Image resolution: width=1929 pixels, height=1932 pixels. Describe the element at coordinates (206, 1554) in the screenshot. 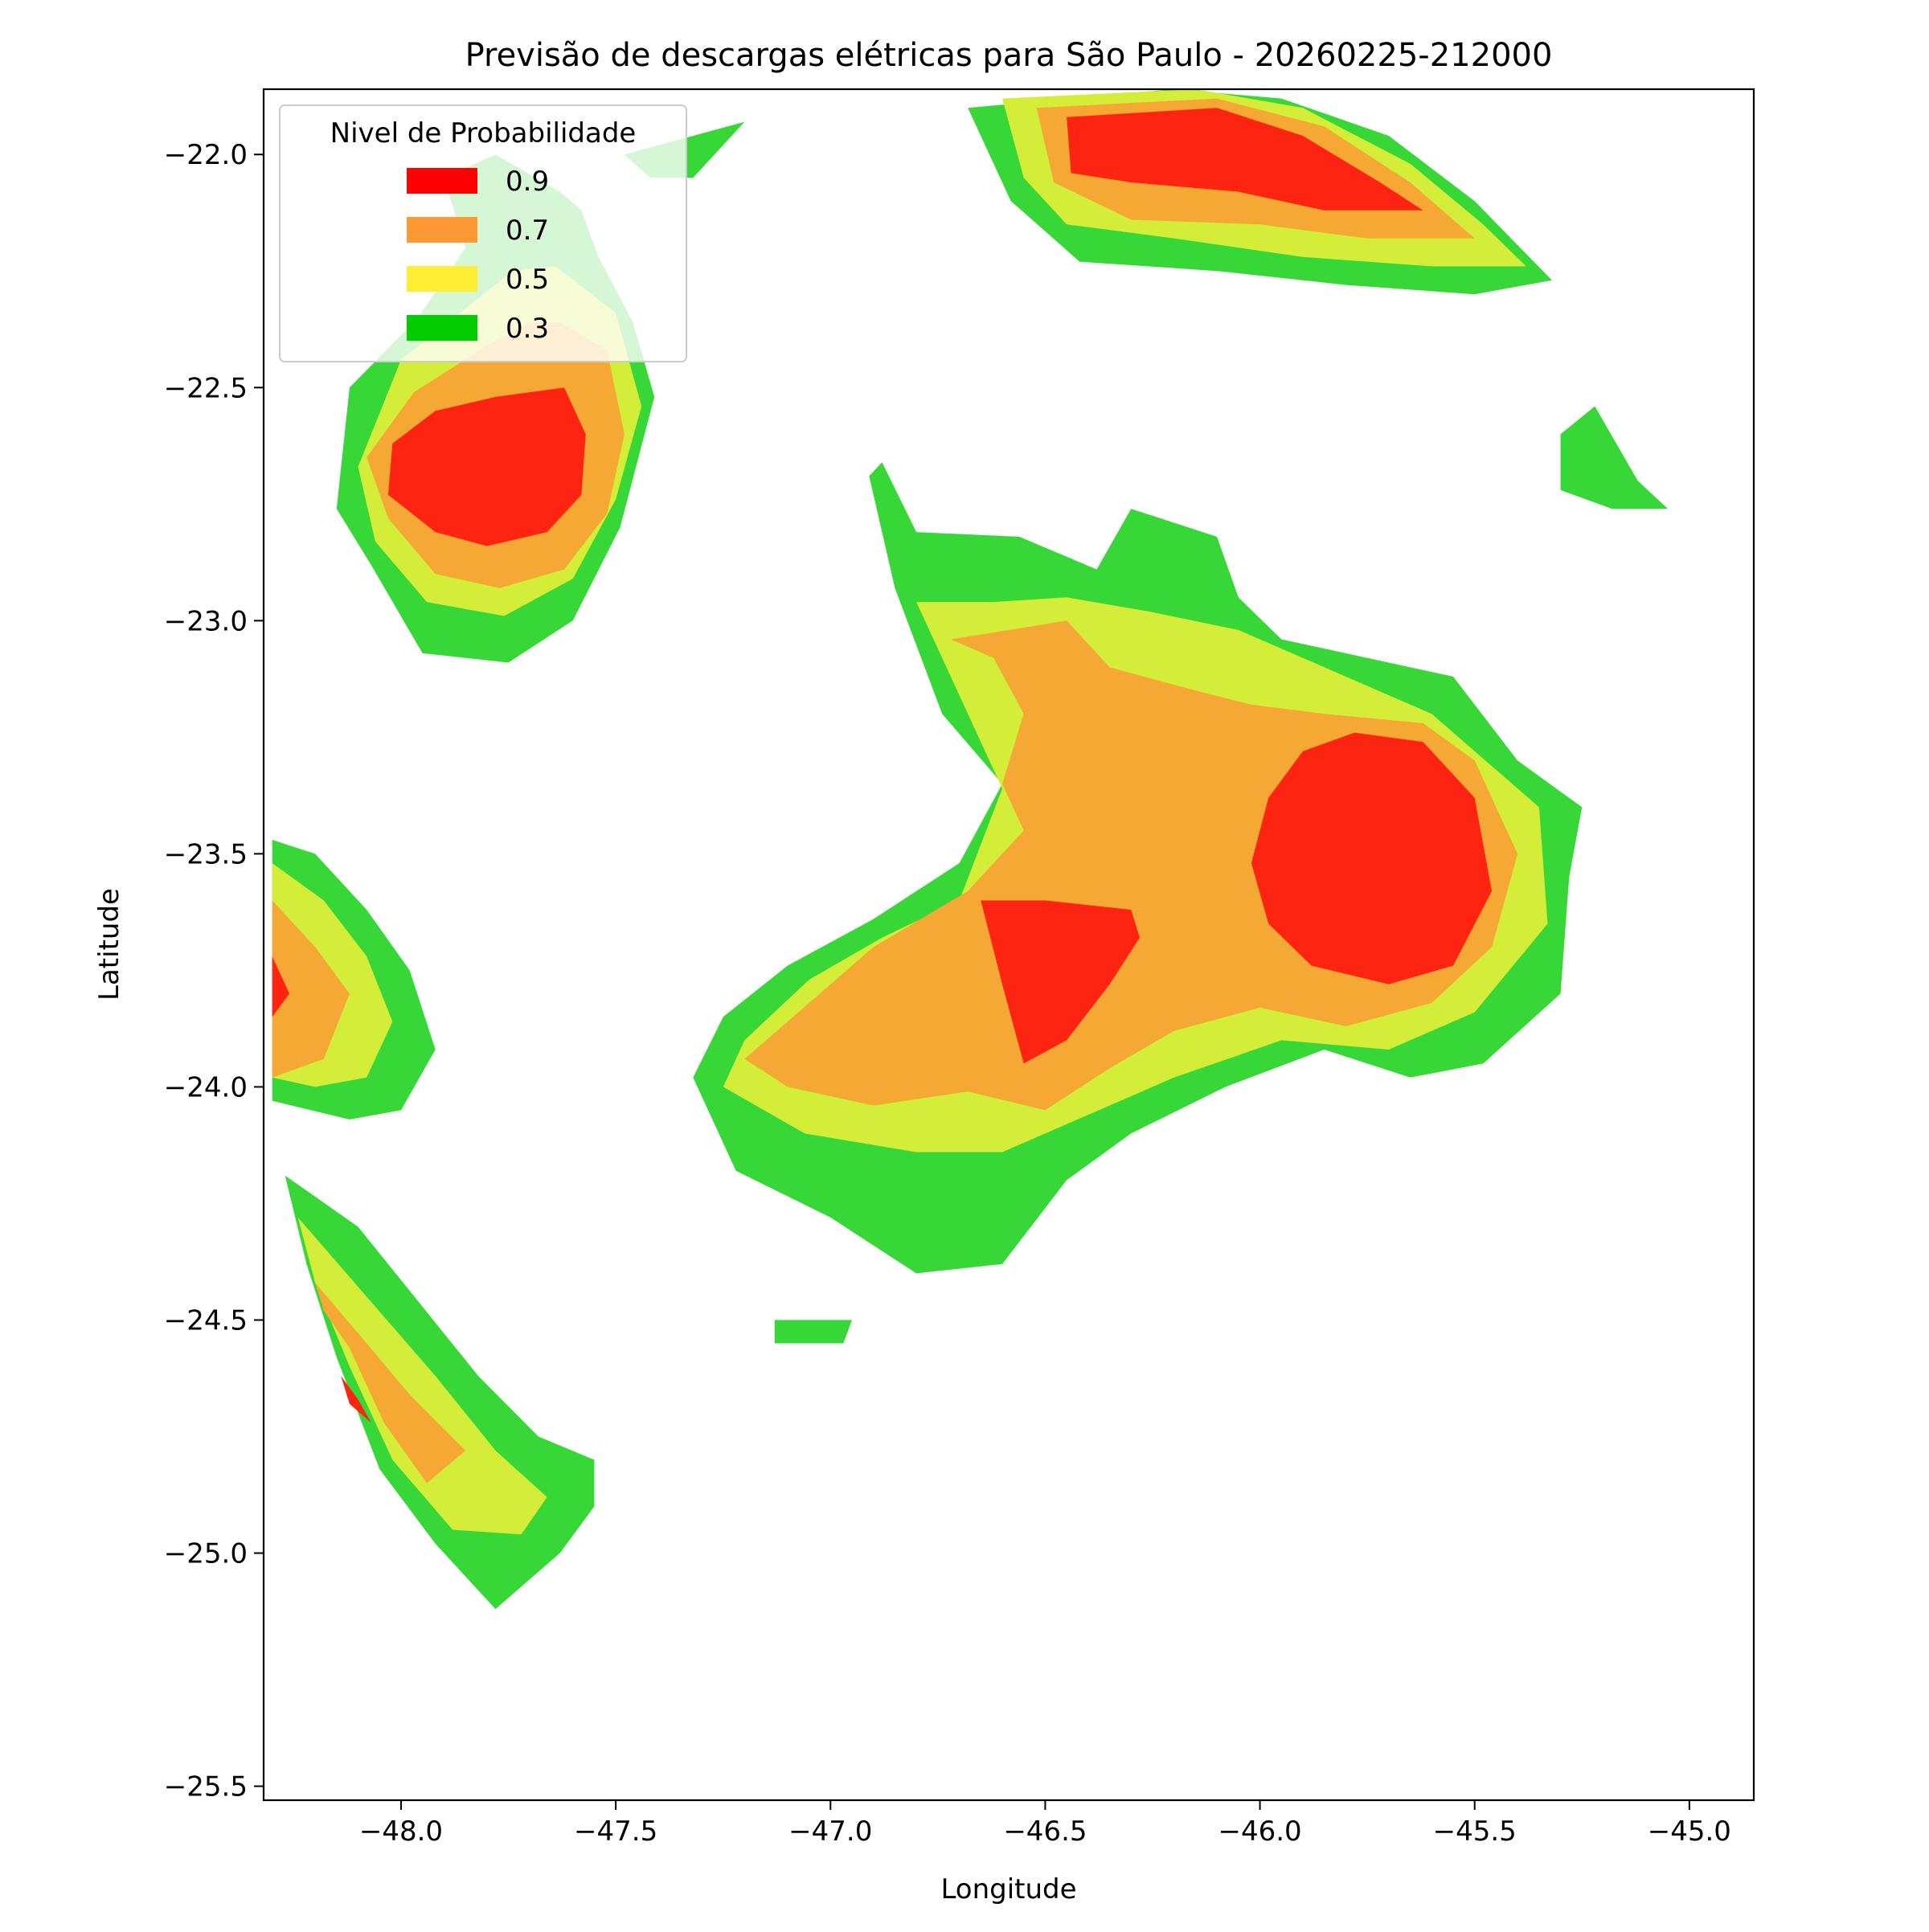

I see `y-tick-label: −25.0` at that location.